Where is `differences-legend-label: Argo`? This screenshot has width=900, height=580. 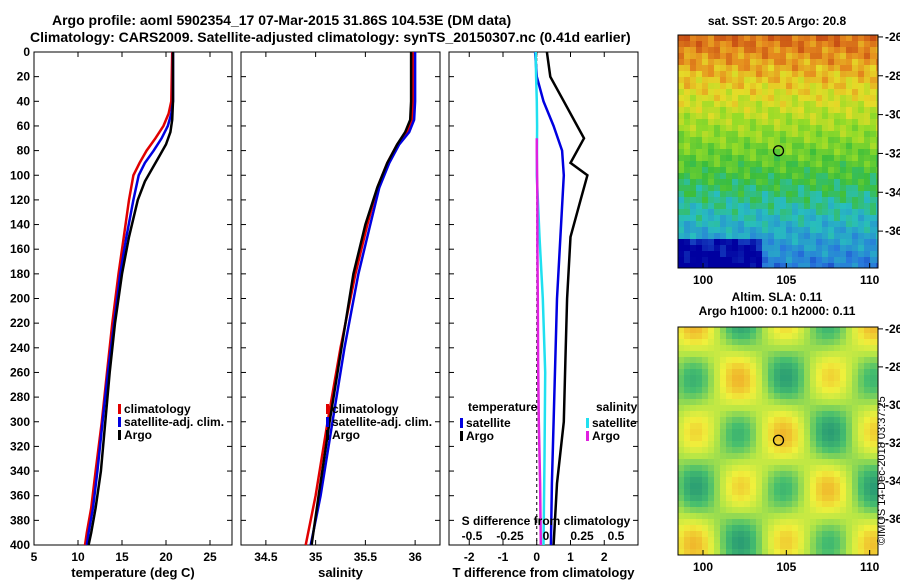 differences-legend-label: Argo is located at coordinates (606, 436).